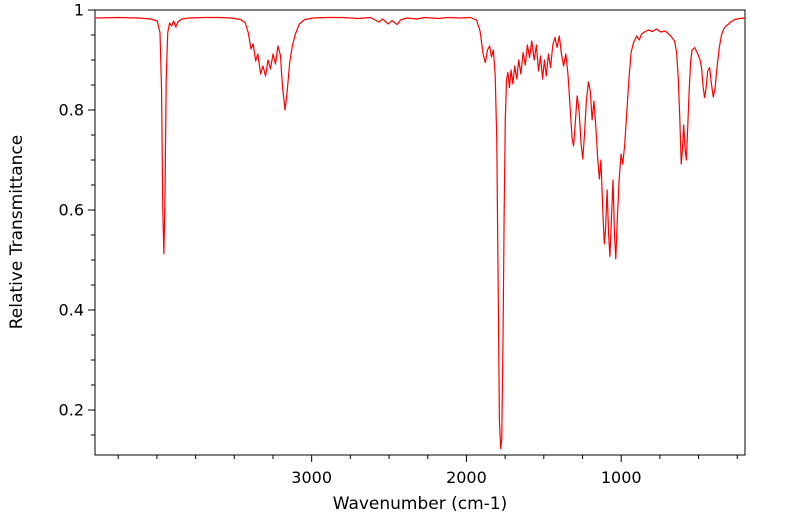 This screenshot has height=516, width=799. I want to click on y-tick-label: 0.8, so click(71, 110).